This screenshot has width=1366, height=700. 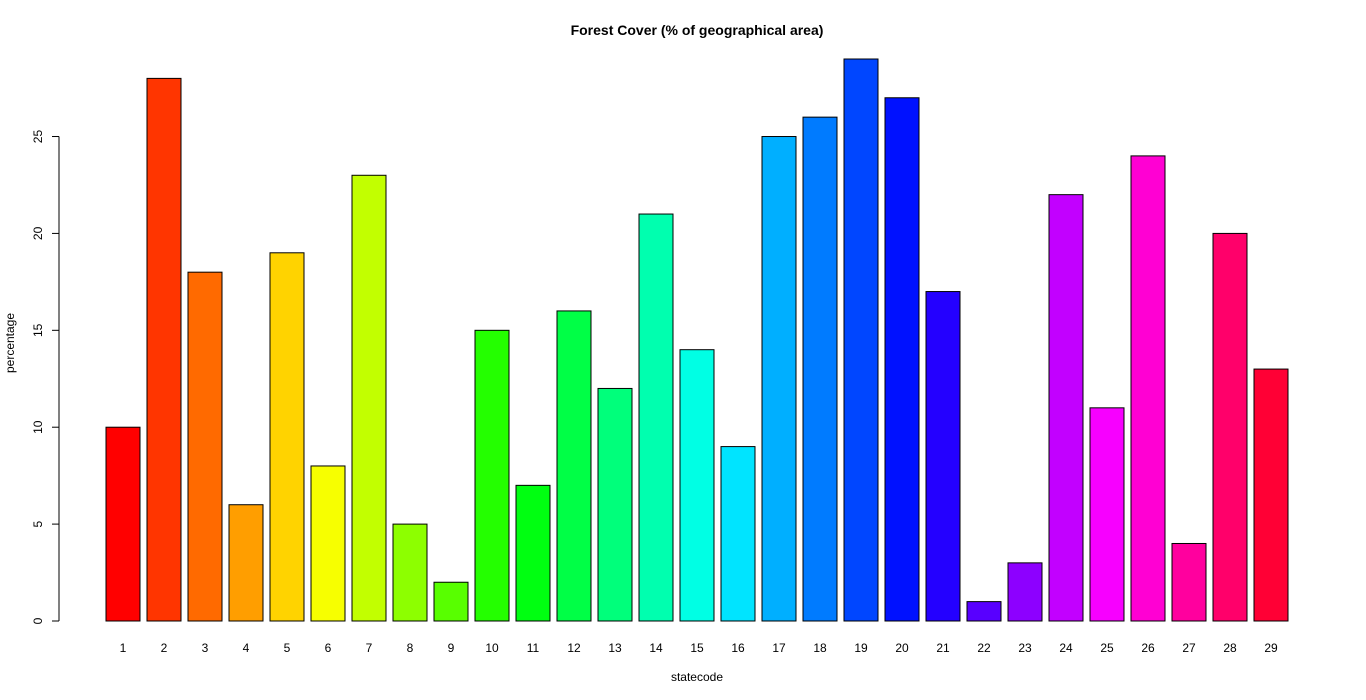 What do you see at coordinates (205, 648) in the screenshot?
I see `x-tick-label: 3` at bounding box center [205, 648].